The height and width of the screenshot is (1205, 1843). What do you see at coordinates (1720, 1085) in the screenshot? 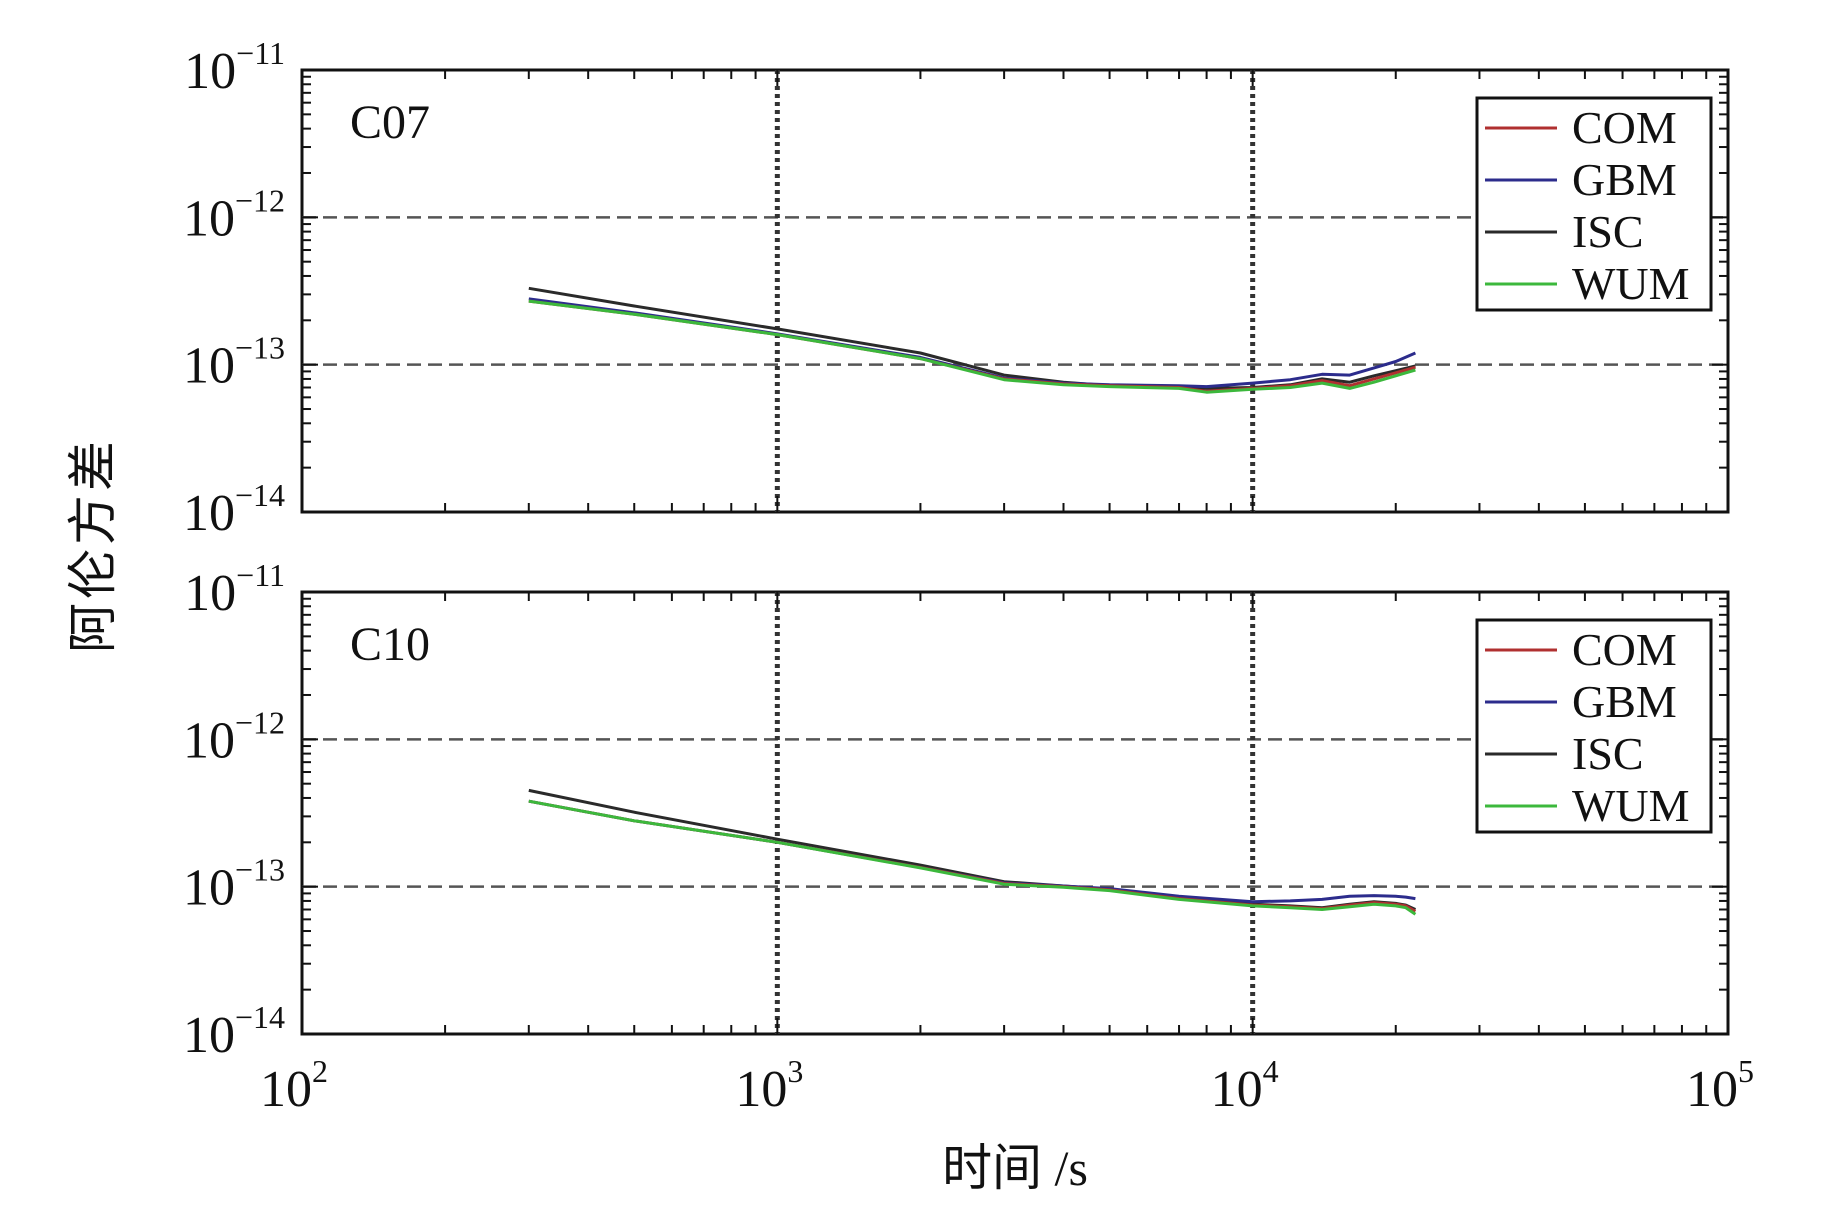
I see `x-tick-label: 10⁵` at bounding box center [1720, 1085].